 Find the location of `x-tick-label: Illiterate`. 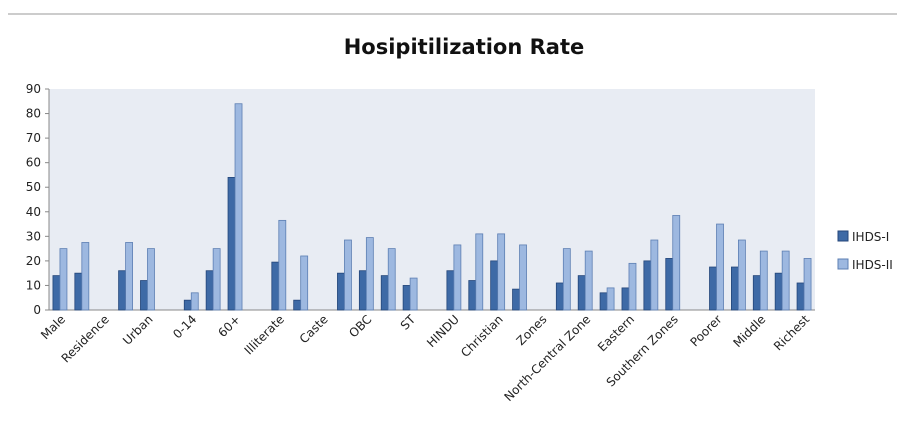

x-tick-label: Illiterate is located at coordinates (264, 334).